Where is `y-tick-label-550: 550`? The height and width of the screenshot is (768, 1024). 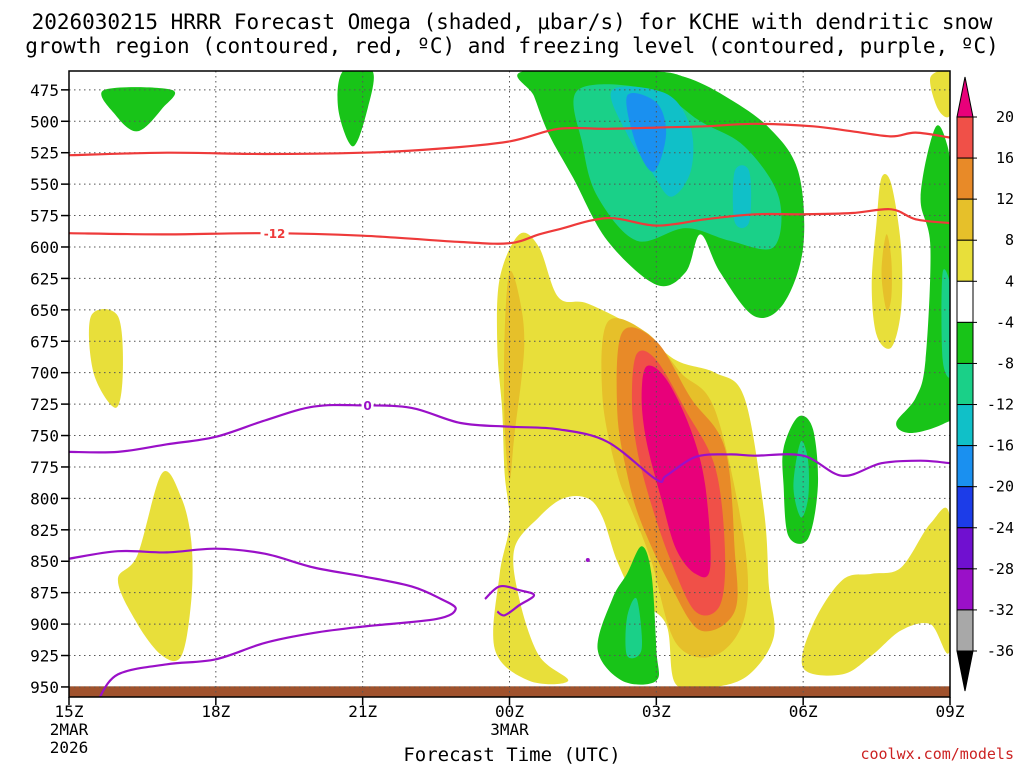 y-tick-label-550: 550 is located at coordinates (44, 184).